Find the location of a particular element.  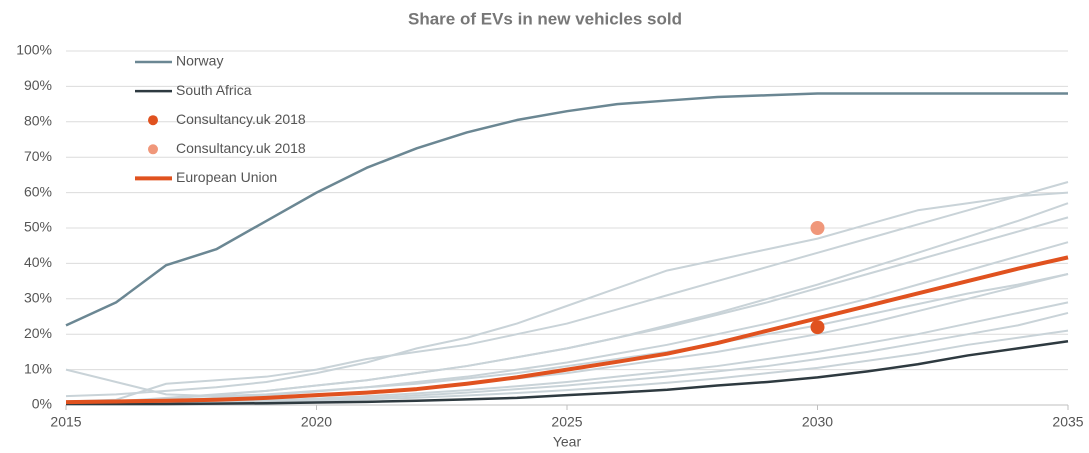

x-tick-label: 2035 is located at coordinates (1067, 422).